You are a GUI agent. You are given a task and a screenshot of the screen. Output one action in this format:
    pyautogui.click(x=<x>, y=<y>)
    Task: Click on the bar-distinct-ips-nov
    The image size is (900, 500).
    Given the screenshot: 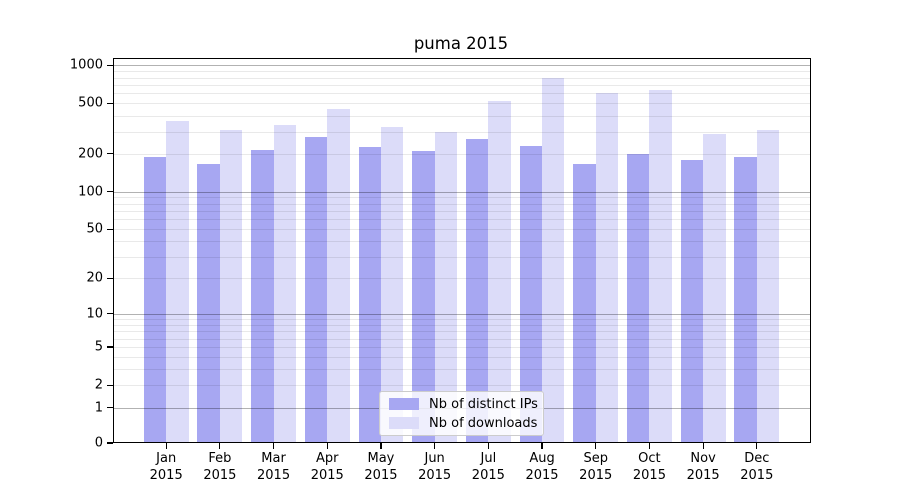 What is the action you would take?
    pyautogui.click(x=692, y=300)
    